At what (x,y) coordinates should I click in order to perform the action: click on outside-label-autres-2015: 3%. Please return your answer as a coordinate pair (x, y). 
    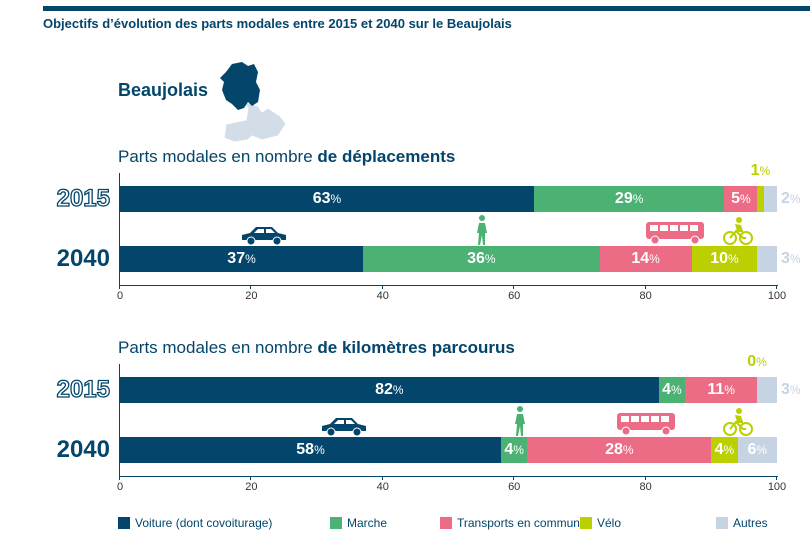
    Looking at the image, I should click on (791, 389).